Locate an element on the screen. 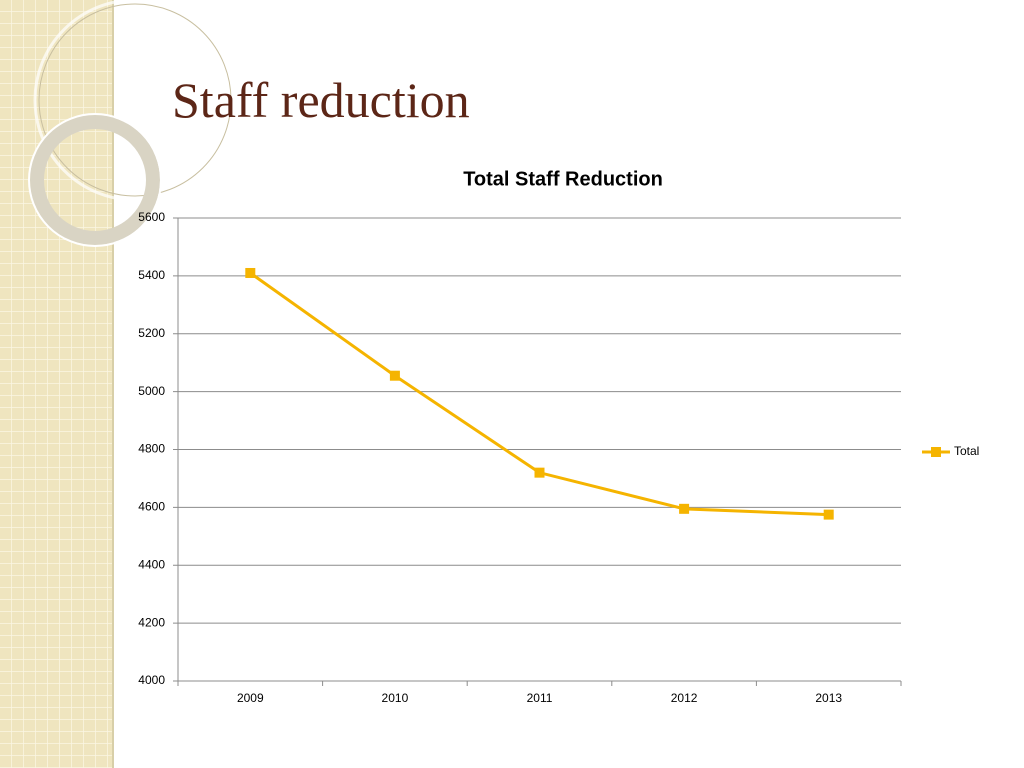 The height and width of the screenshot is (768, 1024). y-tick-label: 4200 is located at coordinates (151, 622).